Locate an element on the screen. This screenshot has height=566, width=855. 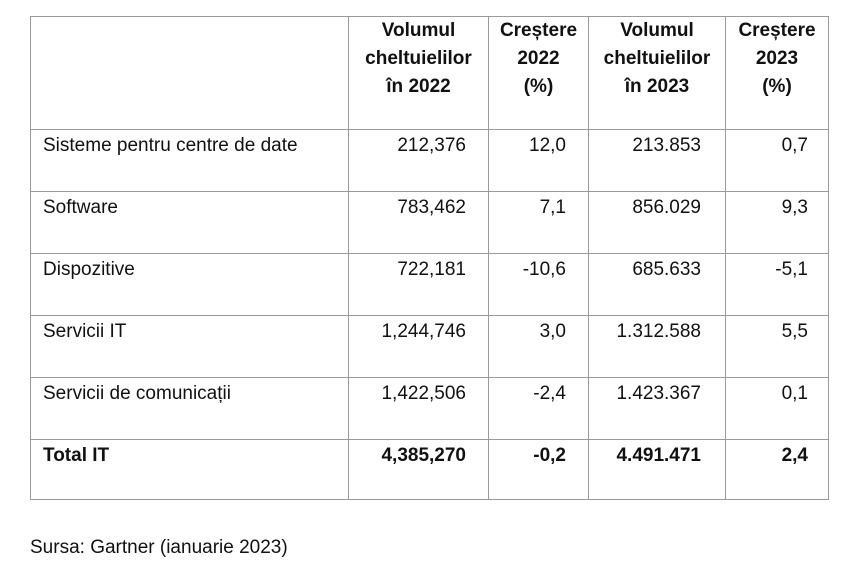
header-growth-2022: Creștere 2022 (%) is located at coordinates (538, 73).